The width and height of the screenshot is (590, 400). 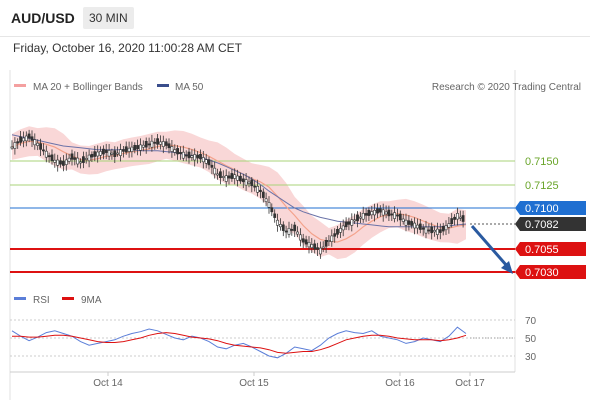 I want to click on symbol-title: AUD/USD, so click(x=43, y=18).